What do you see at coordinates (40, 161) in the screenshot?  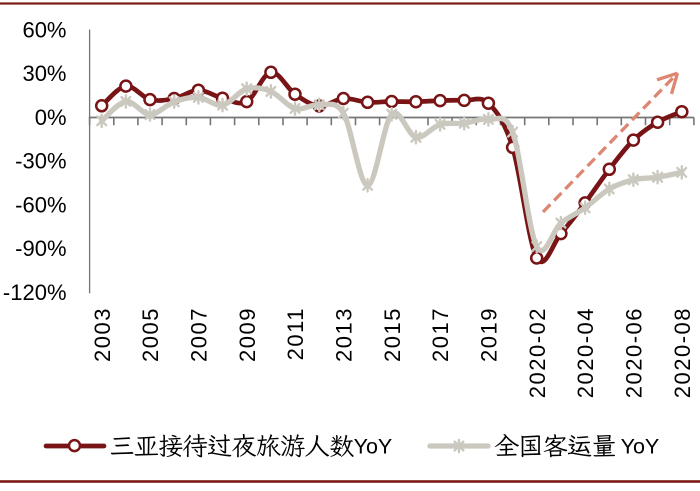 I see `svg-text: -30%` at bounding box center [40, 161].